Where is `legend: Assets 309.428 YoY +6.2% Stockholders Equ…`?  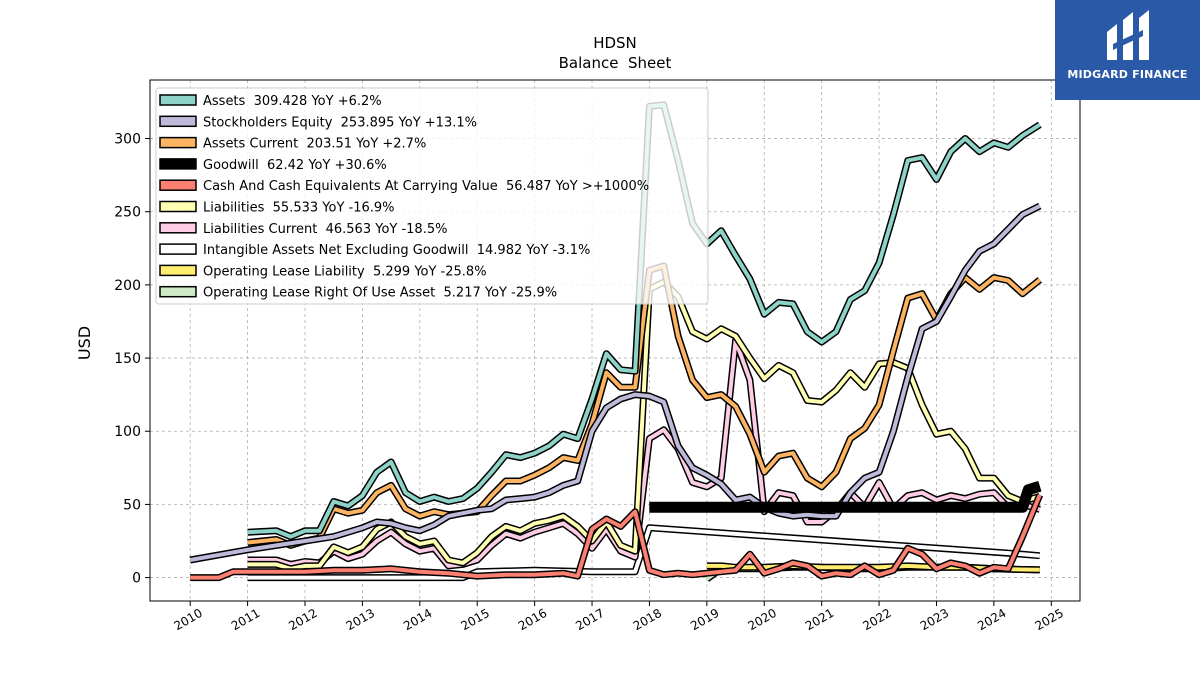 legend: Assets 309.428 YoY +6.2% Stockholders Equ… is located at coordinates (432, 196).